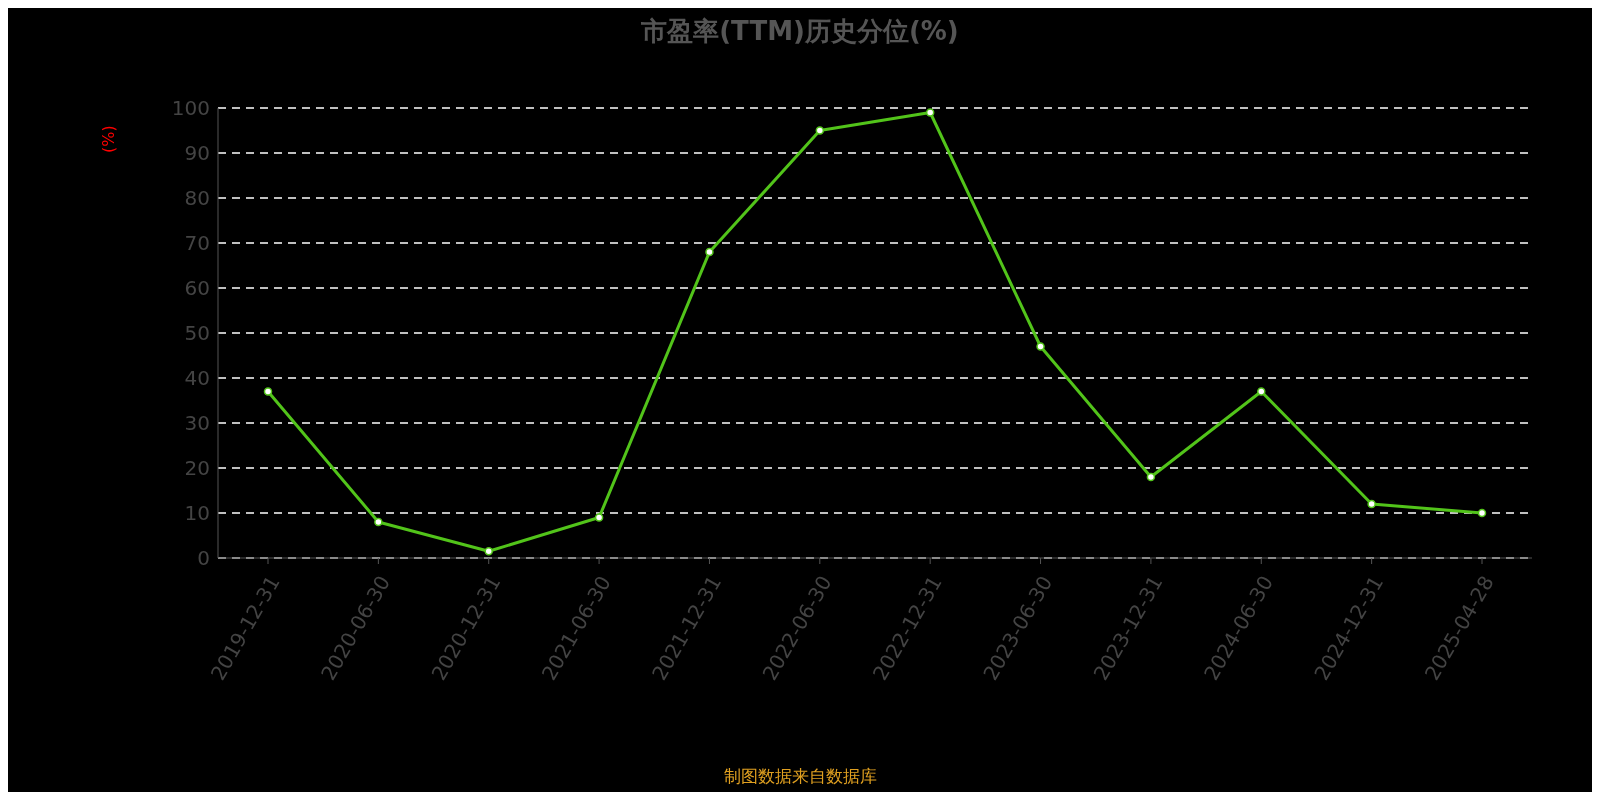 The height and width of the screenshot is (800, 1600). I want to click on y-tick-label: 20, so click(197, 468).